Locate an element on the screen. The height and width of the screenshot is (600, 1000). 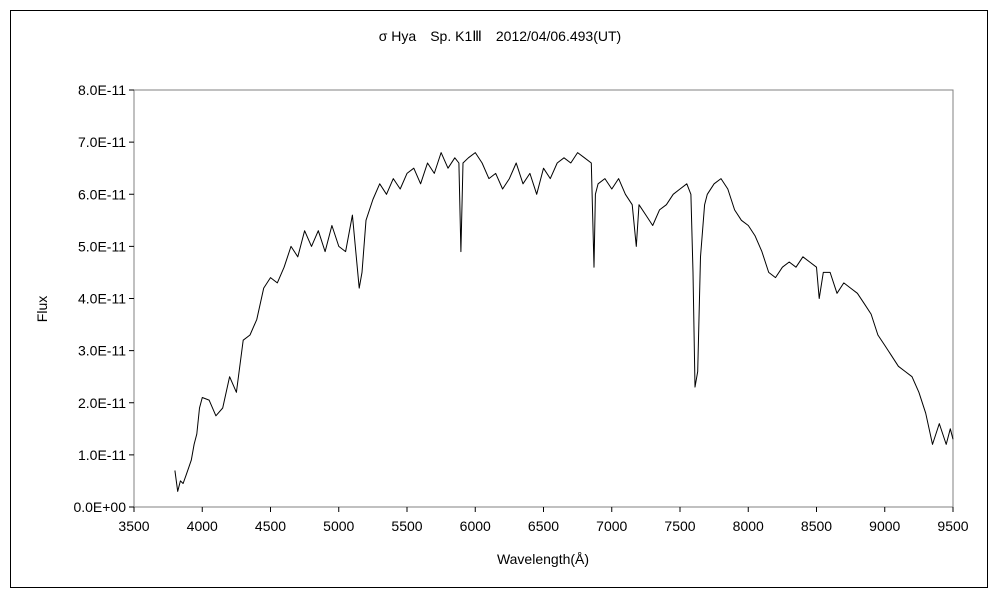
x-tick-label: 5000 is located at coordinates (338, 526).